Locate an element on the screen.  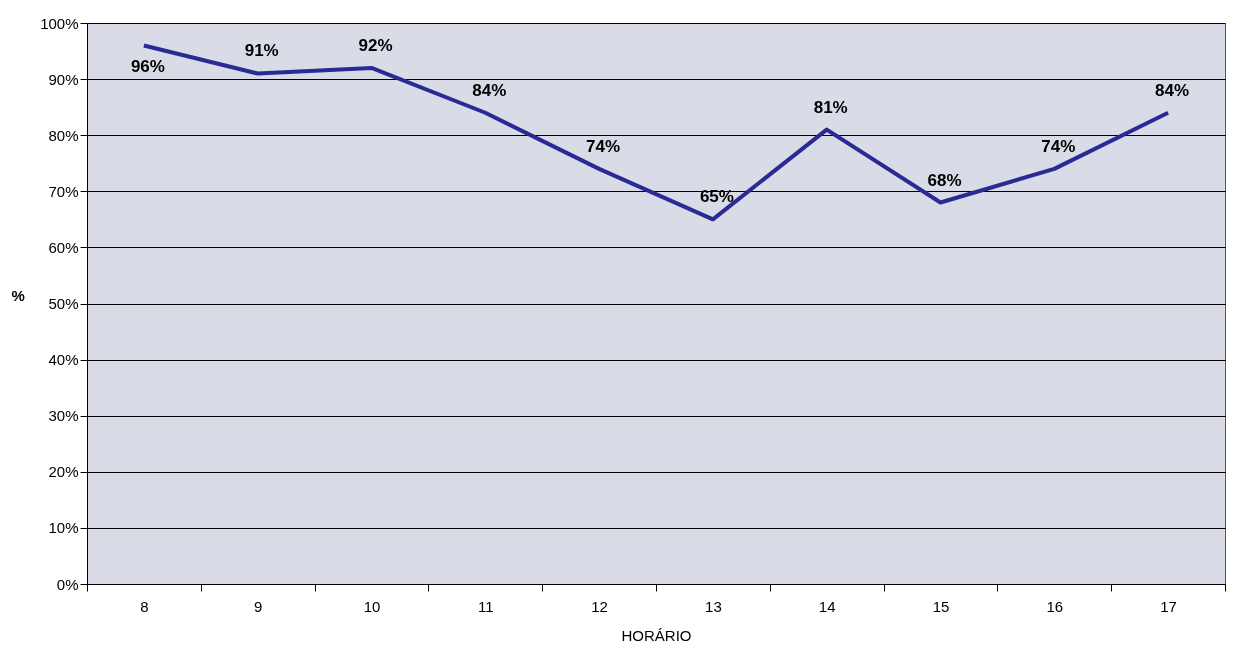
y-tick-label: 40% is located at coordinates (63, 360).